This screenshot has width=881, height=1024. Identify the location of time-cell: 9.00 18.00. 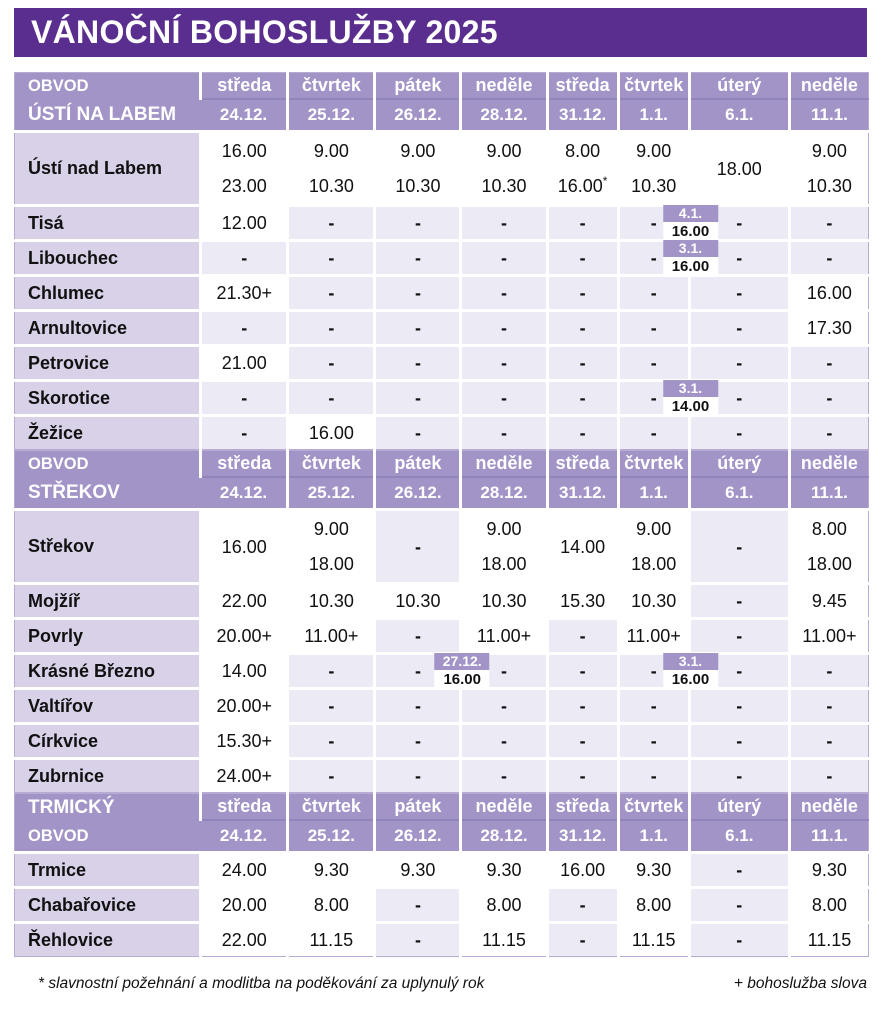
(653, 547).